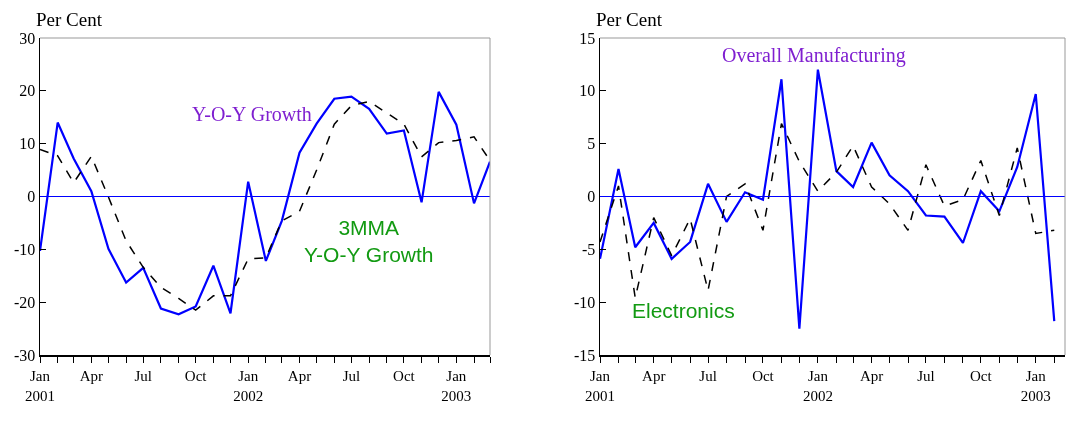 This screenshot has height=421, width=1066. What do you see at coordinates (591, 144) in the screenshot?
I see `y-tick-label: 5` at bounding box center [591, 144].